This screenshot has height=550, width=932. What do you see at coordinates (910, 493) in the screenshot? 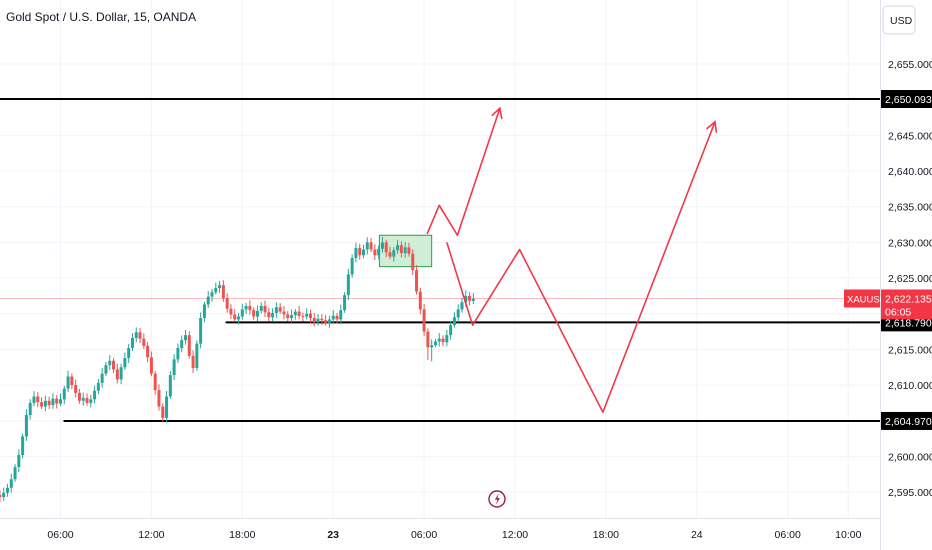
I see `y-tick-label: 2,595.000` at bounding box center [910, 493].